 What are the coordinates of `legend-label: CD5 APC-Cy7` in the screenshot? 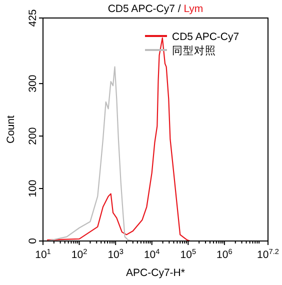 It's located at (206, 37).